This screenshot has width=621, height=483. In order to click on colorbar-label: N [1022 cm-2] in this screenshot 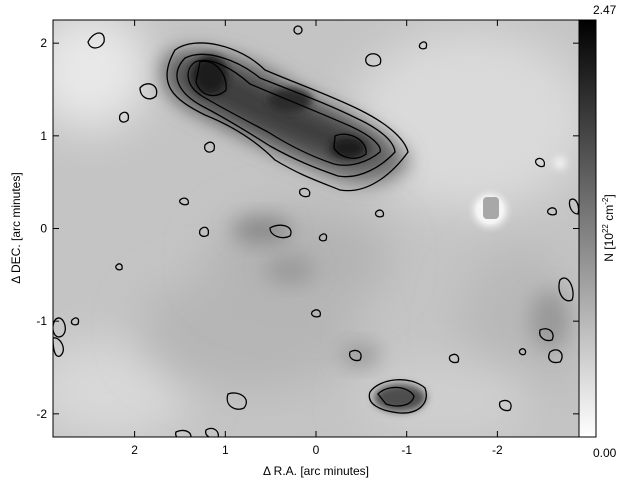, I will do `click(608, 227)`.